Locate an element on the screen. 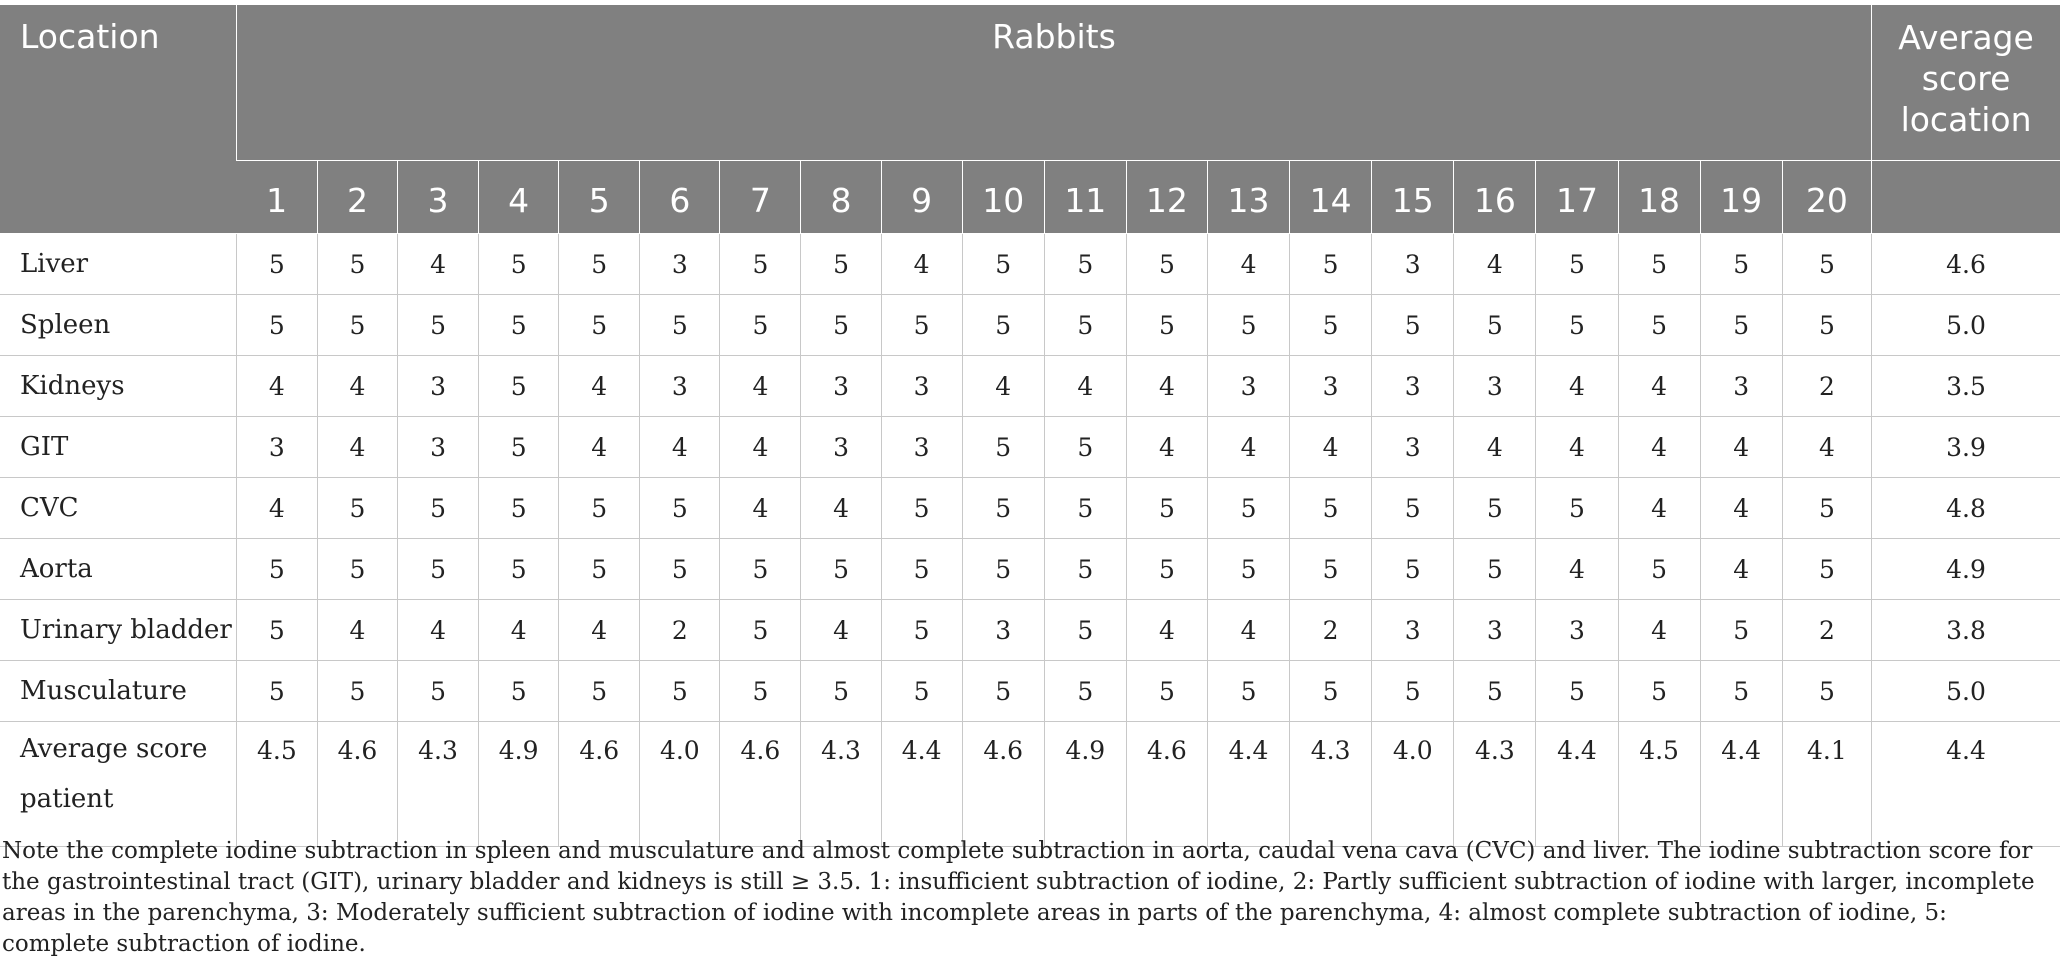 The width and height of the screenshot is (2060, 960). average-score-patient-label: Average score patient is located at coordinates (118, 784).